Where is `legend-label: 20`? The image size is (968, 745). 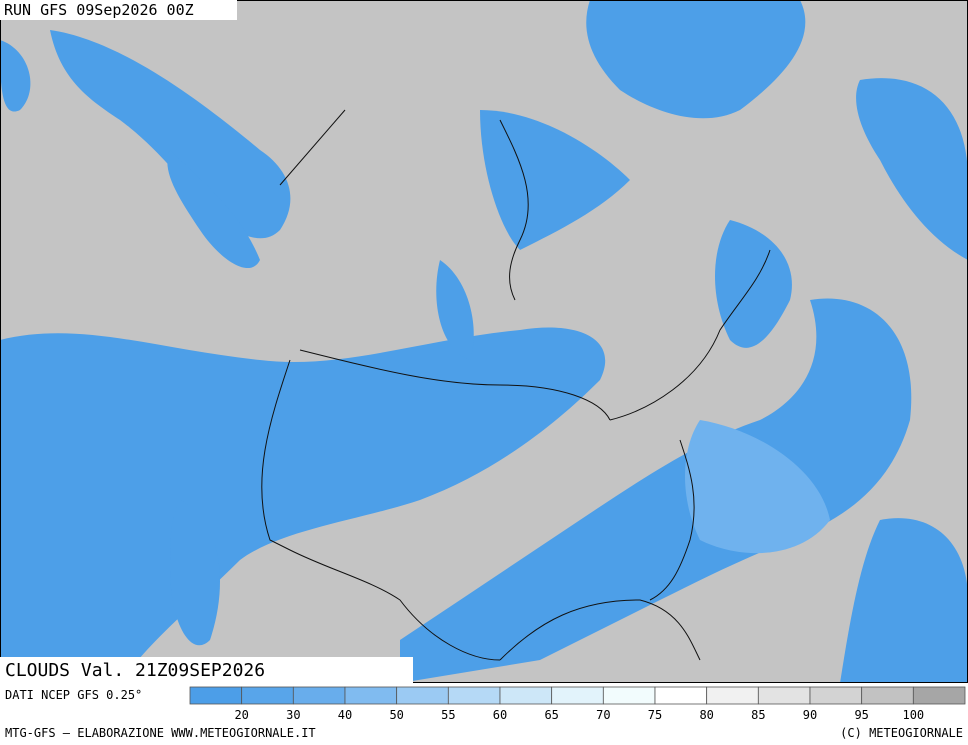
legend-label: 20 is located at coordinates (241, 715).